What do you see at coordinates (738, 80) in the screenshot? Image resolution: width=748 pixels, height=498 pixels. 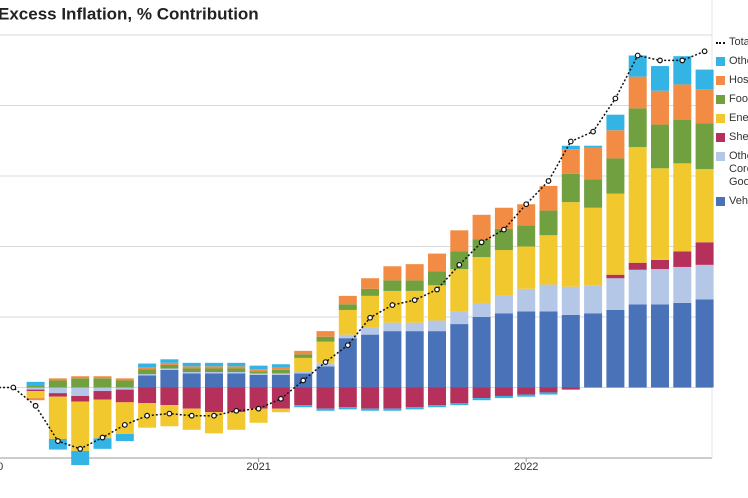 I see `legend-label: Hosp` at bounding box center [738, 80].